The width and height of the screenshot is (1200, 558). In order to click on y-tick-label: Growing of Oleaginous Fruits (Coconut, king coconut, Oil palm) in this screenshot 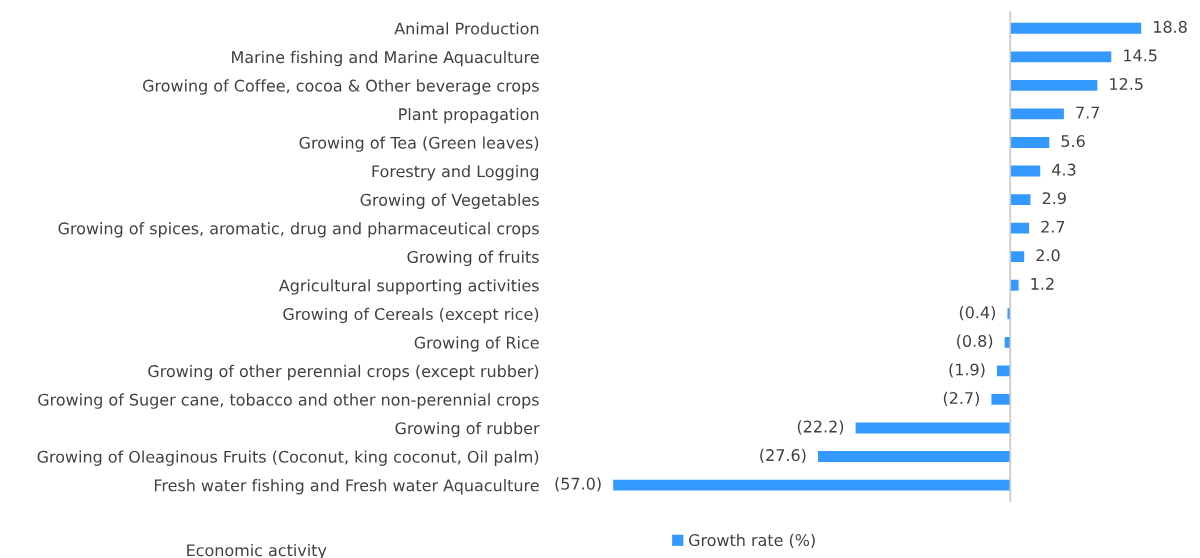, I will do `click(288, 458)`.